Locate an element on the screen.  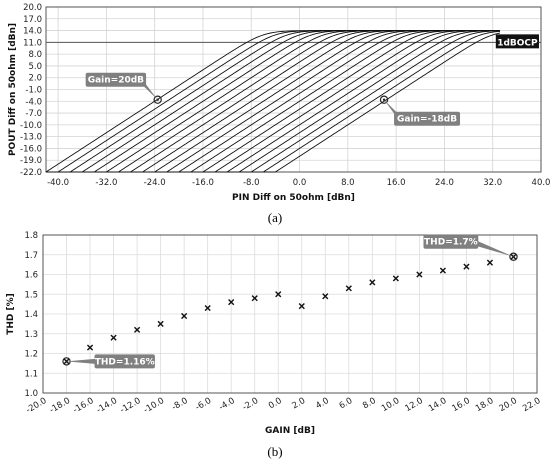
annotation-gain-min-marker is located at coordinates (384, 99).